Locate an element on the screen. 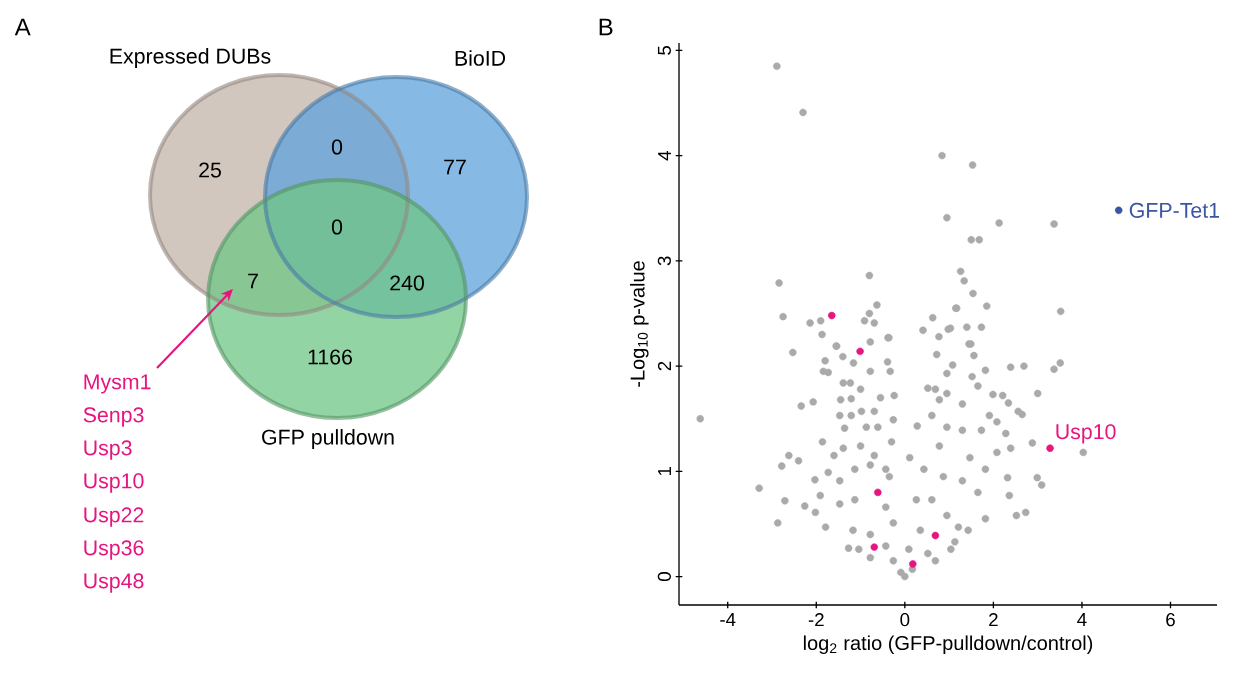 This screenshot has width=1244, height=684. x-tick-label: -2 is located at coordinates (816, 620).